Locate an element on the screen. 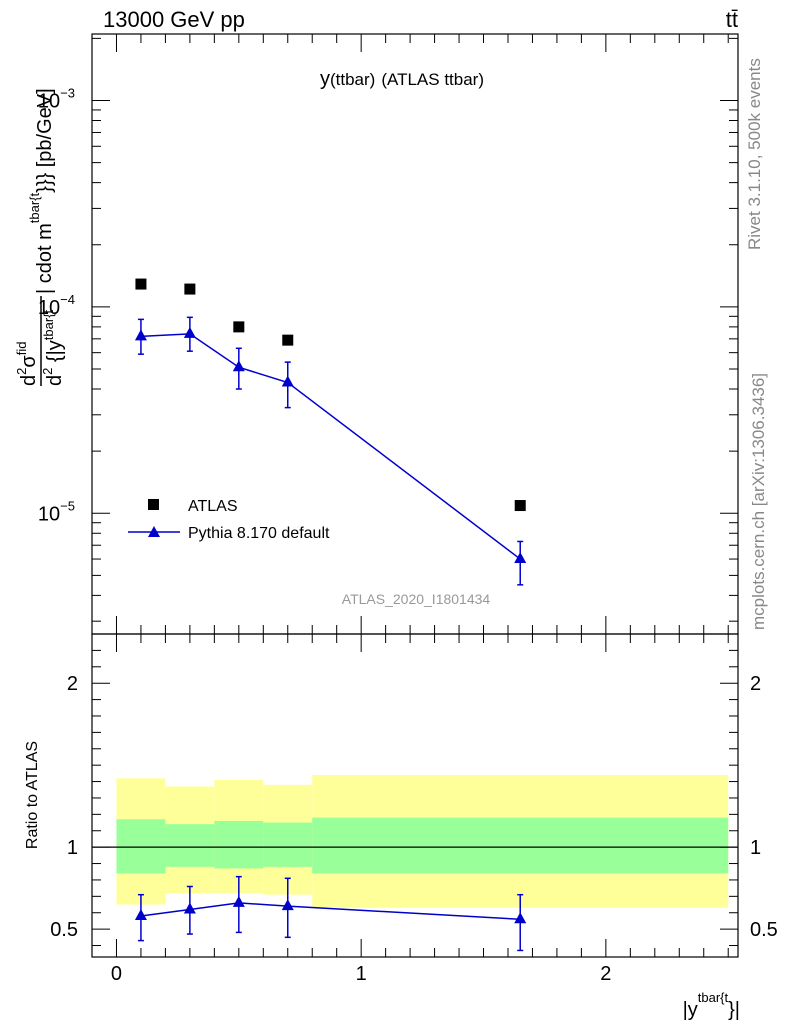 The height and width of the screenshot is (1024, 786). ylabel-sigma: σ is located at coordinates (29, 361).